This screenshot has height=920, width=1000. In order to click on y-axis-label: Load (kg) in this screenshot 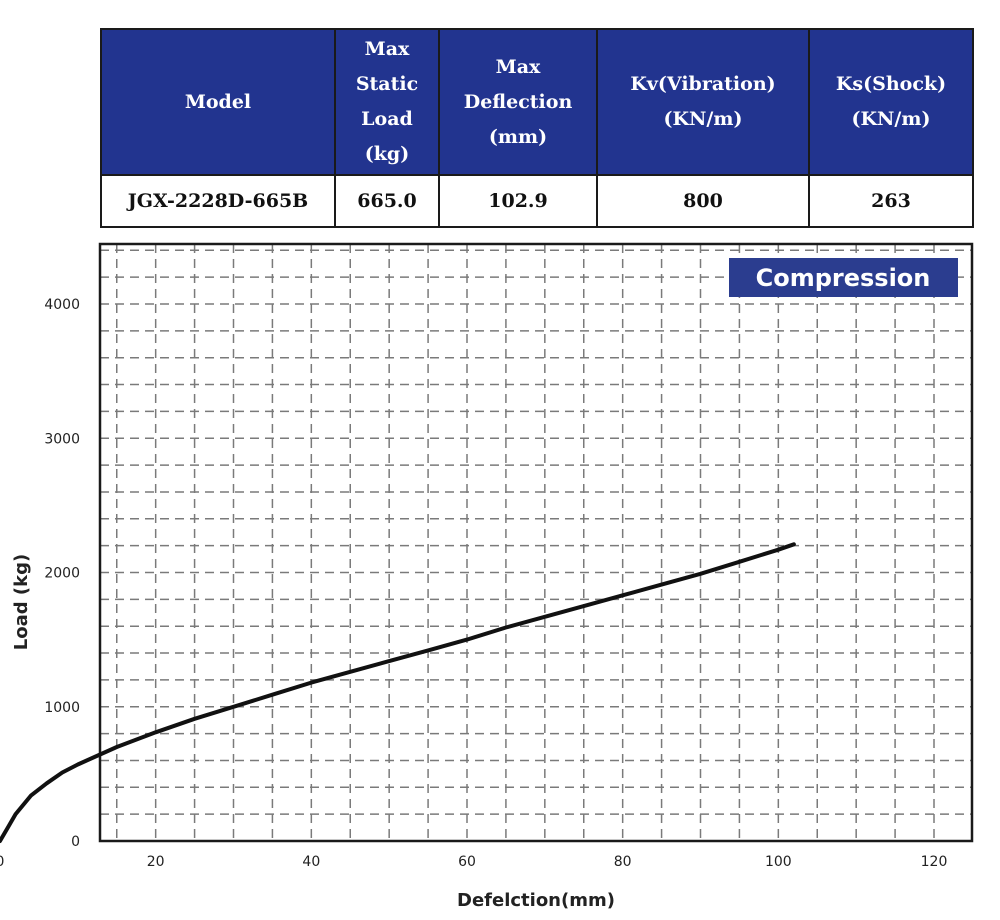, I will do `click(21, 602)`.